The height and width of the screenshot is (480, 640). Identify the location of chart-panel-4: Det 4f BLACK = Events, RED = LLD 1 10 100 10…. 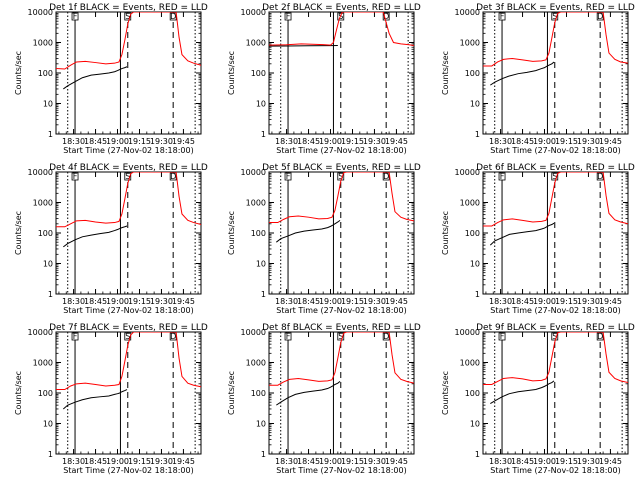
(111, 239).